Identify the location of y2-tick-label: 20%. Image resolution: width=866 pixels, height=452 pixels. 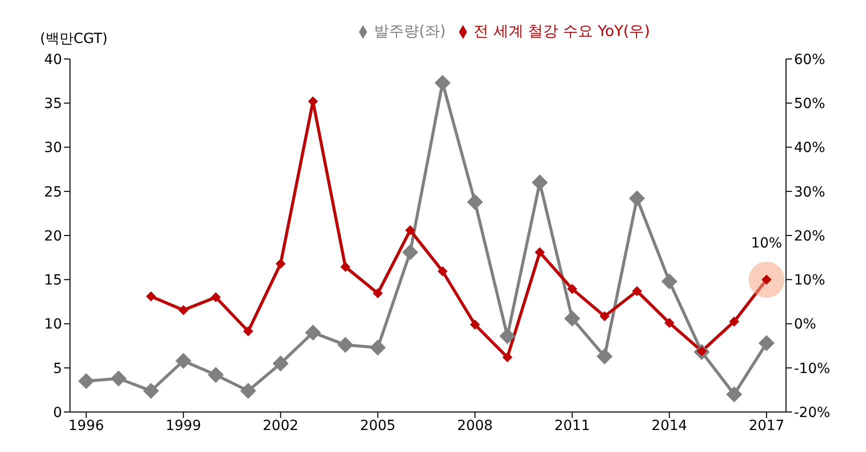
(810, 236).